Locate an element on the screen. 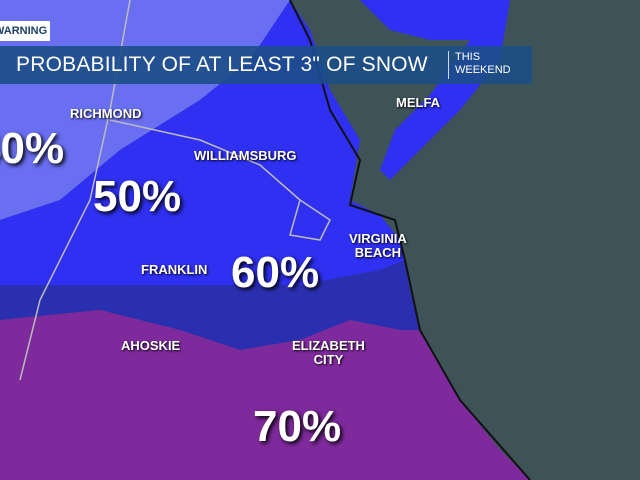  probability-label-70: 70% is located at coordinates (297, 426).